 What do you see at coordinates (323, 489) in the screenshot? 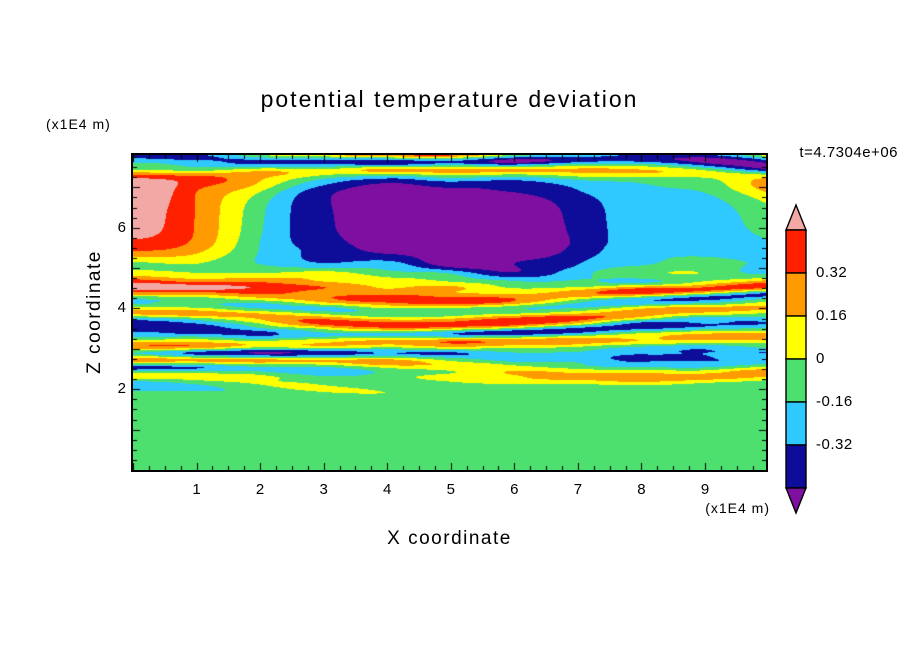
I see `x-tick-label: 3` at bounding box center [323, 489].